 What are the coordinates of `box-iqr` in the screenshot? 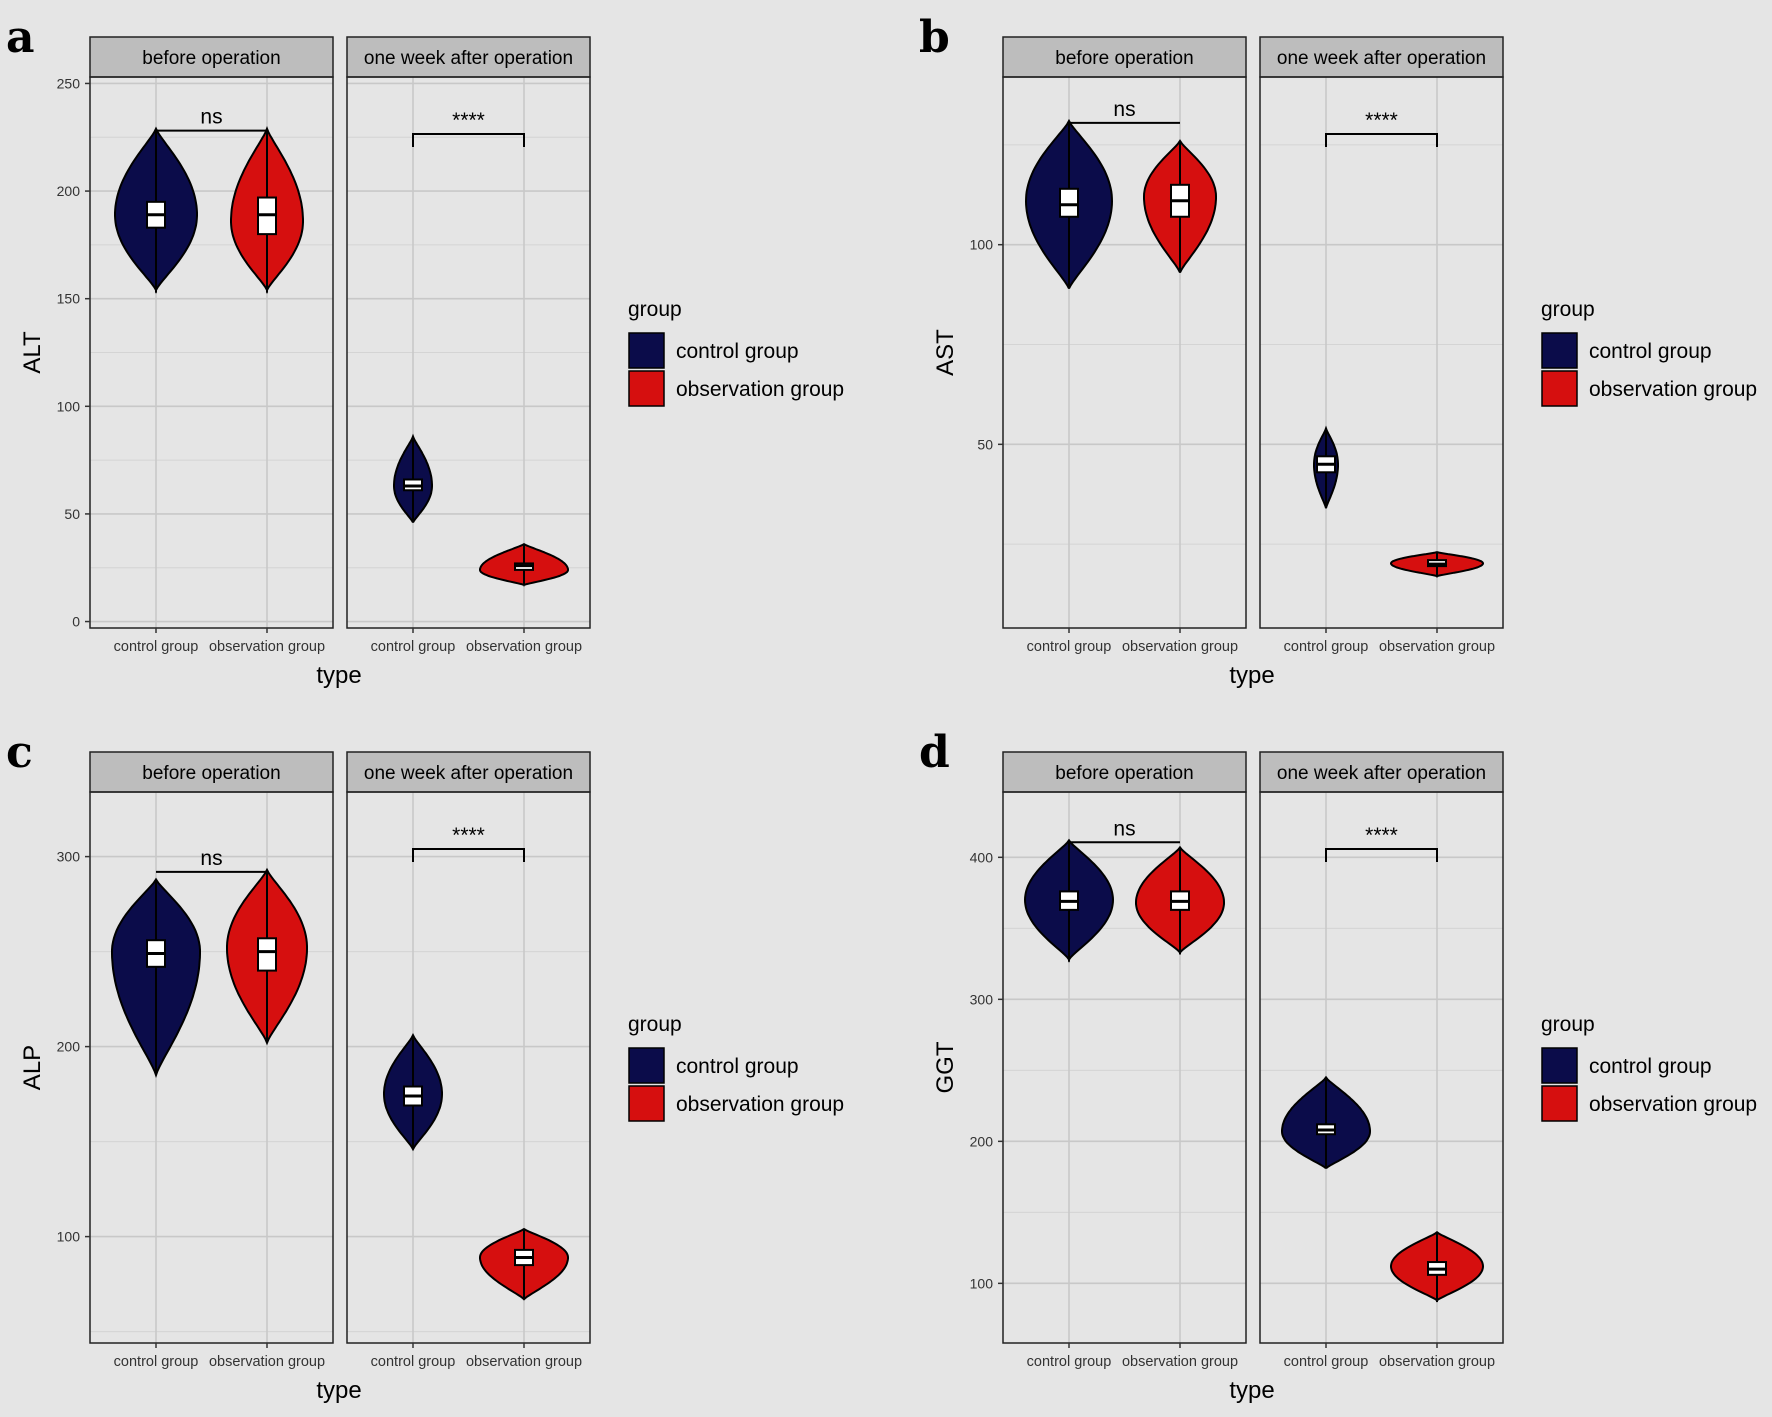 It's located at (267, 954).